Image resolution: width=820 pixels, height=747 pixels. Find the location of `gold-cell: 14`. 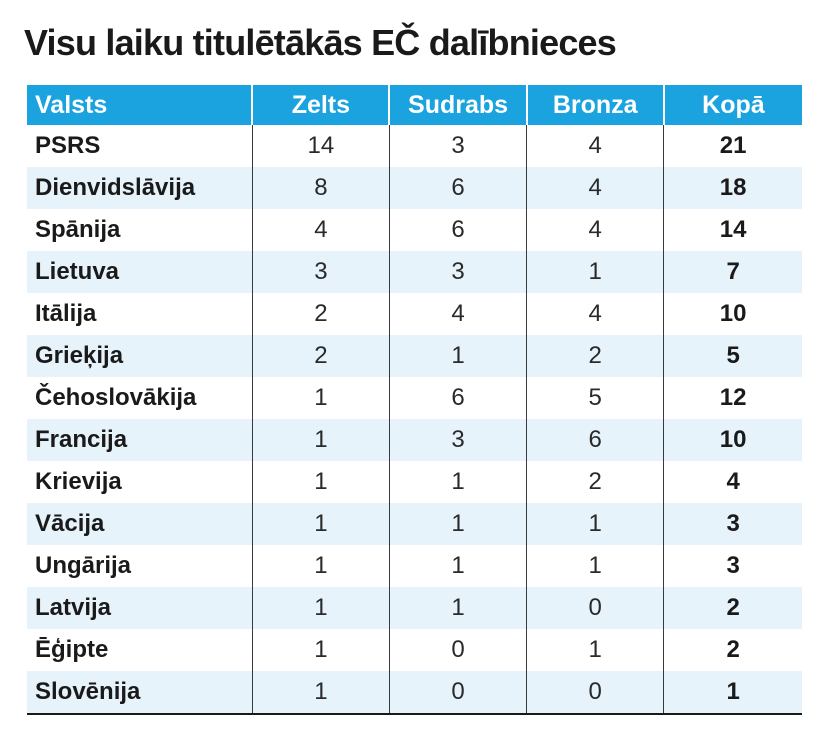

gold-cell: 14 is located at coordinates (320, 146).